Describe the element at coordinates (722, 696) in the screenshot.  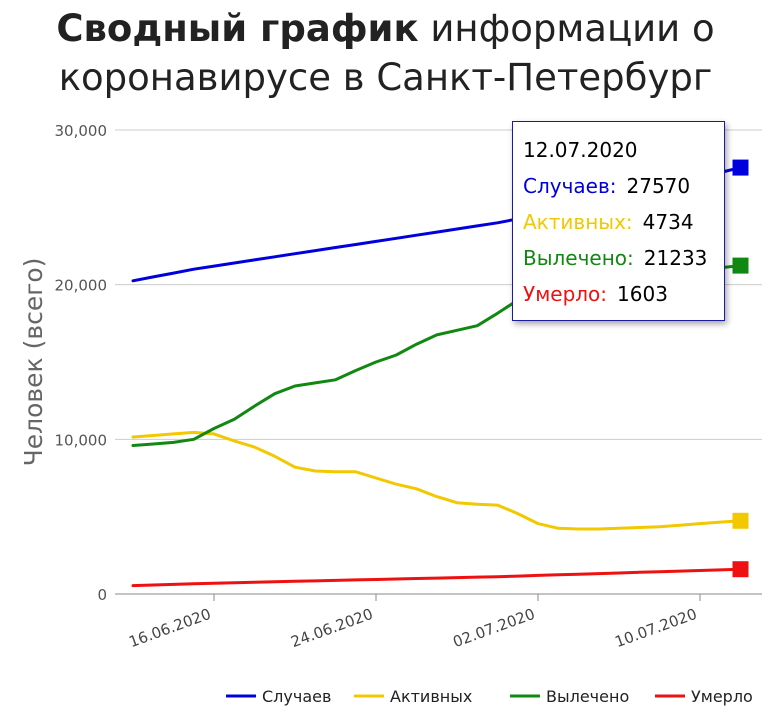
I see `legend-label-deaths: Умерло` at that location.